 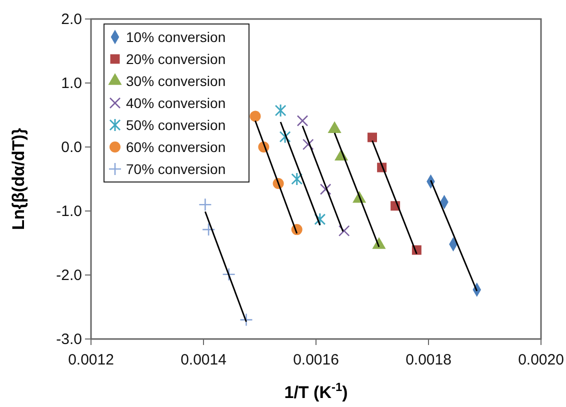 What do you see at coordinates (176, 147) in the screenshot?
I see `legend-label: 60% conversion` at bounding box center [176, 147].